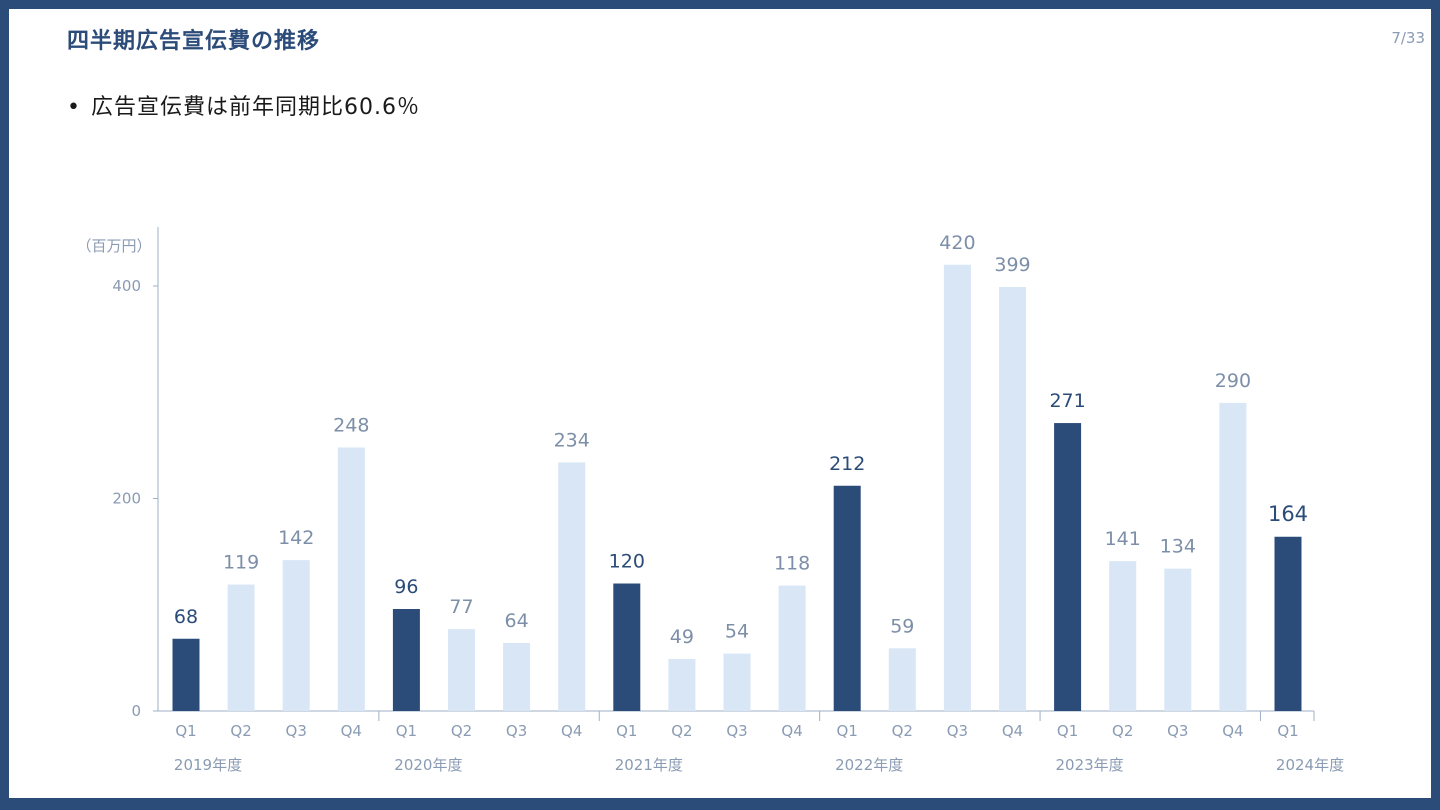  Describe the element at coordinates (351, 426) in the screenshot. I see `data-label: 248` at that location.